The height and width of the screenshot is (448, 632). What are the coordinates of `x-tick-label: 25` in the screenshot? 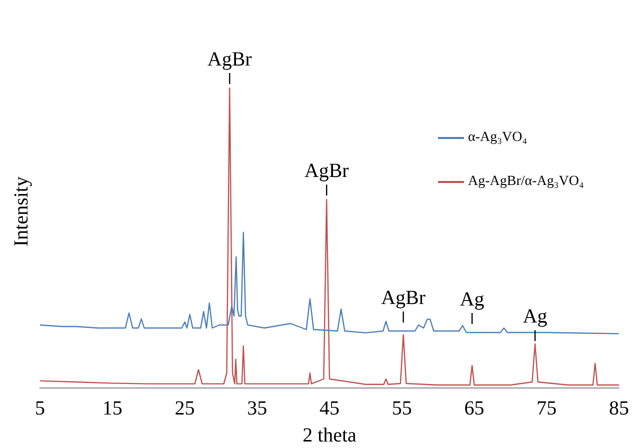 It's located at (184, 408).